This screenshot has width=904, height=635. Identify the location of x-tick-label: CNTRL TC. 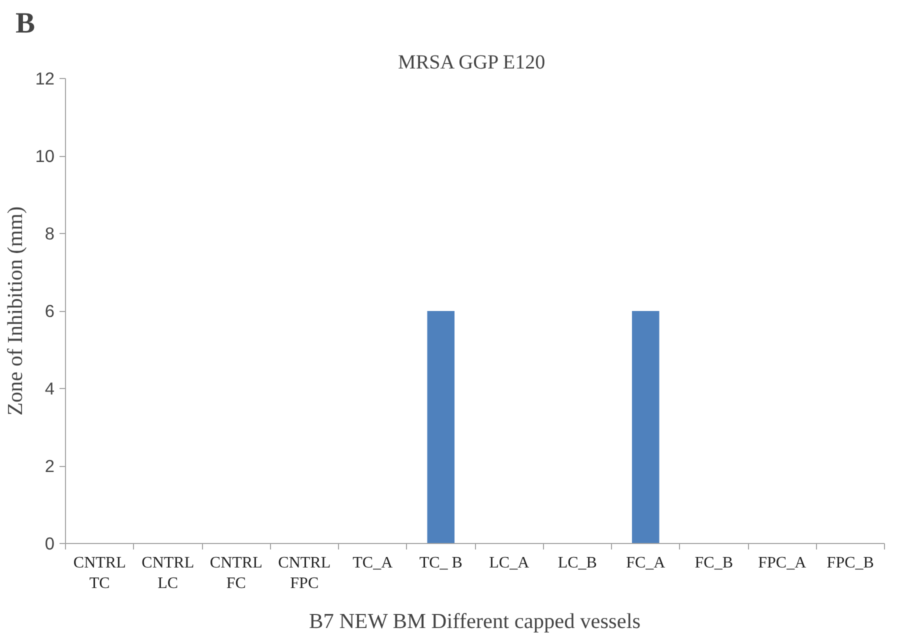
(99, 573).